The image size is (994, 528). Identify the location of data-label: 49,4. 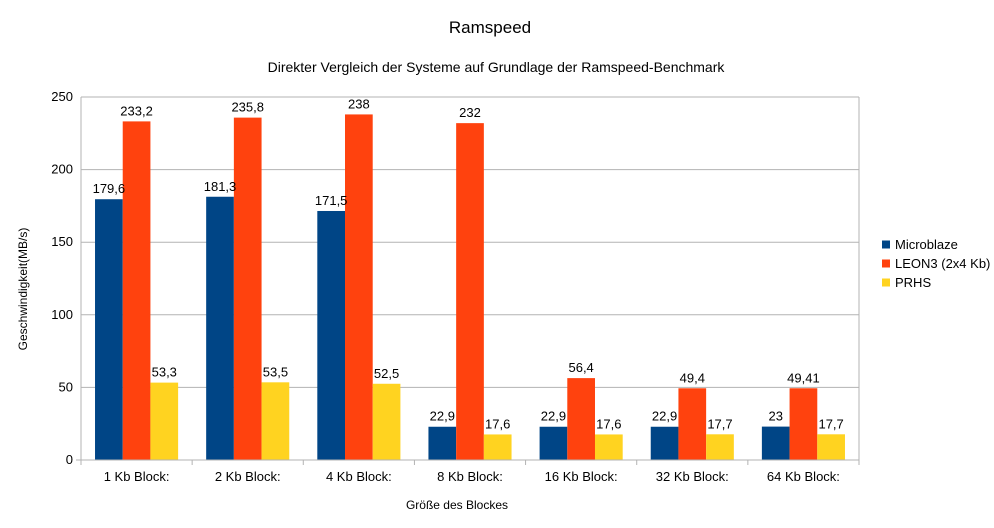
(692, 377).